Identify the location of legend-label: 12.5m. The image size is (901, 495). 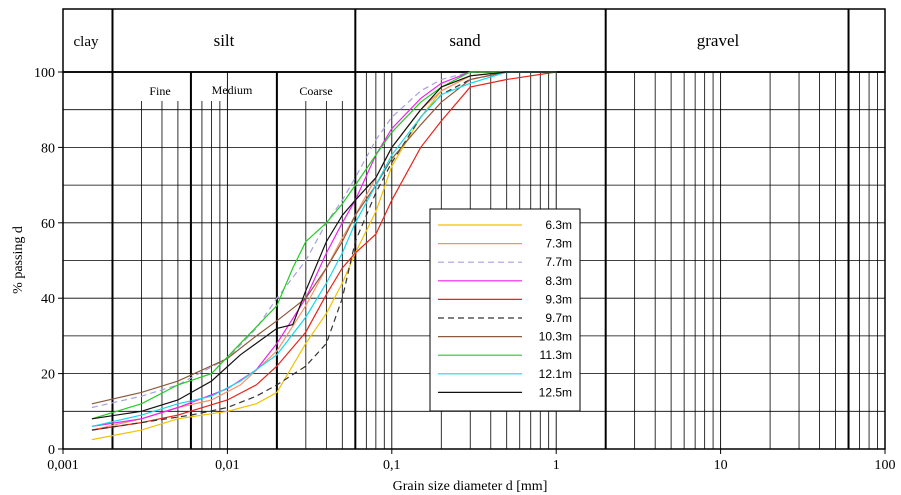
(555, 392).